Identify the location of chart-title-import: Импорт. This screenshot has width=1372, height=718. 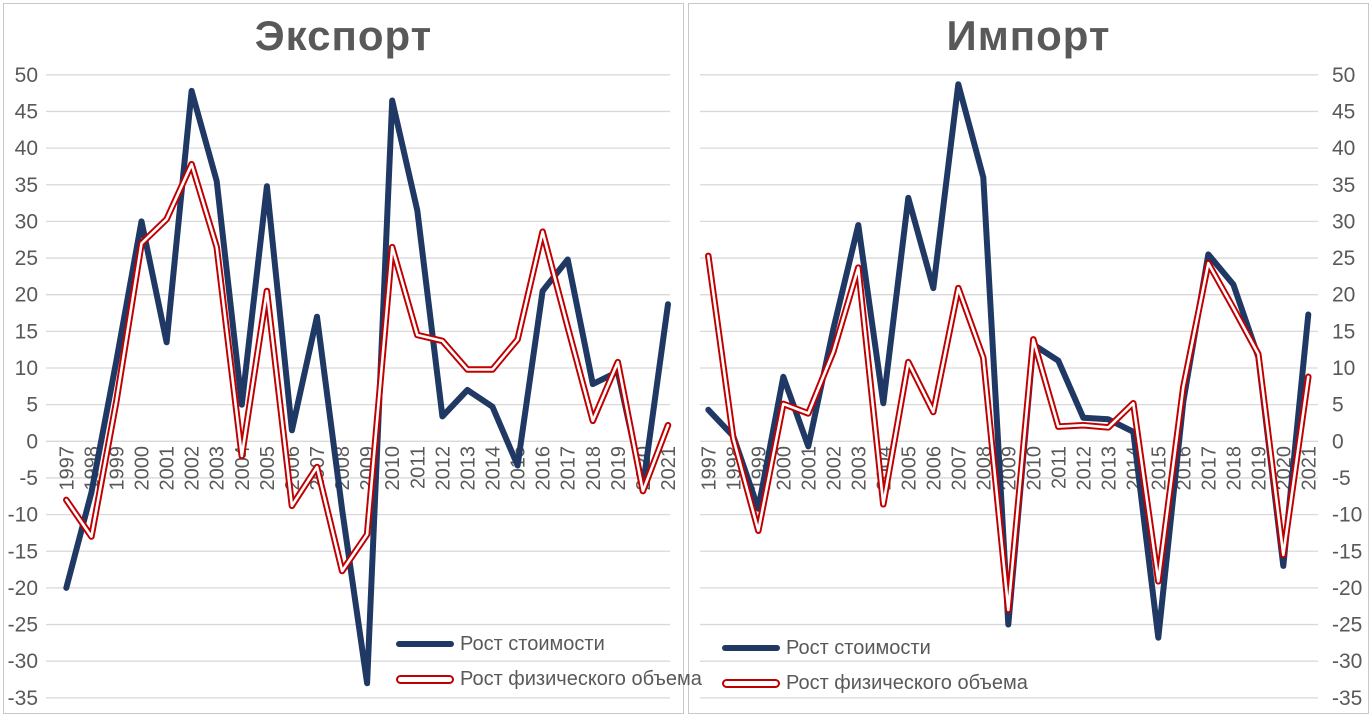
(1028, 35).